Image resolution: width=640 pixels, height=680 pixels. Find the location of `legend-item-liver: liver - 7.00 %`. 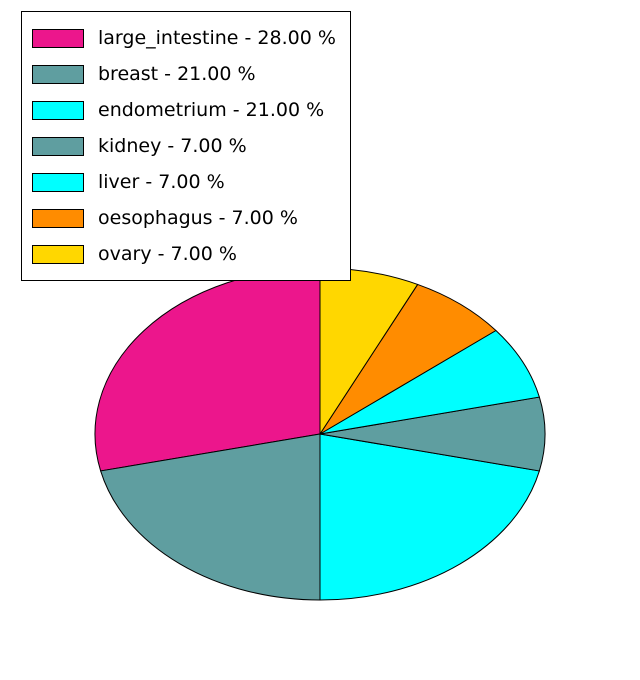

legend-item-liver: liver - 7.00 % is located at coordinates (184, 182).